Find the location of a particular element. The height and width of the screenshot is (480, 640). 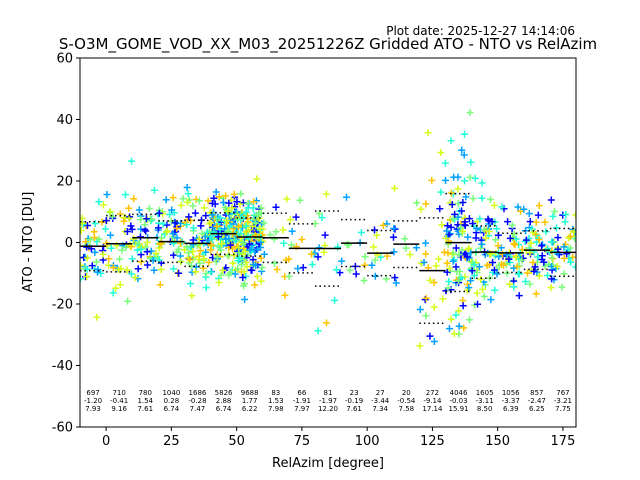

bin-count-label: 81 is located at coordinates (328, 393).